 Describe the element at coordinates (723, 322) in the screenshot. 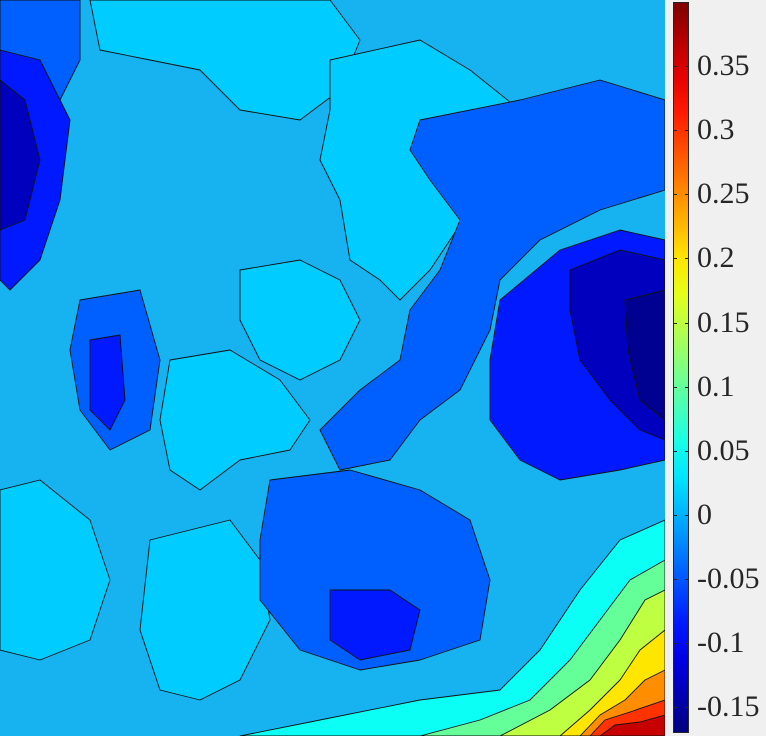

I see `colorbar-tick-label: 0.15` at that location.